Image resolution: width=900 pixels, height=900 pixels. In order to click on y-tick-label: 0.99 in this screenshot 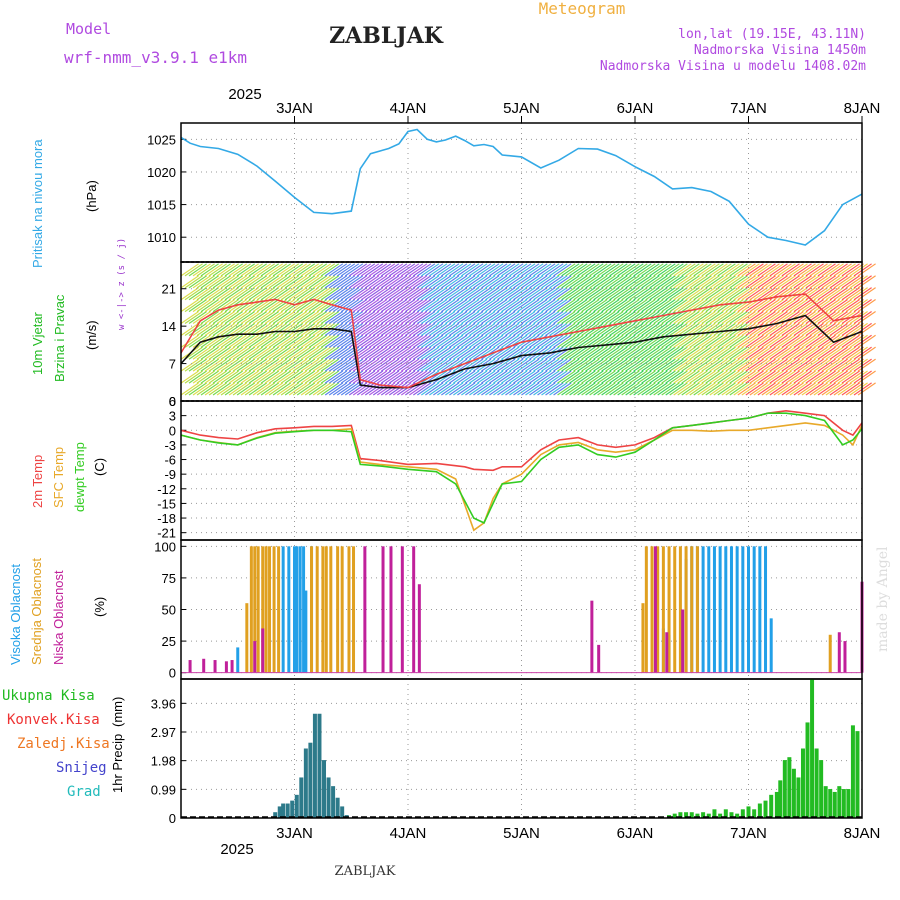, I will do `click(163, 789)`.